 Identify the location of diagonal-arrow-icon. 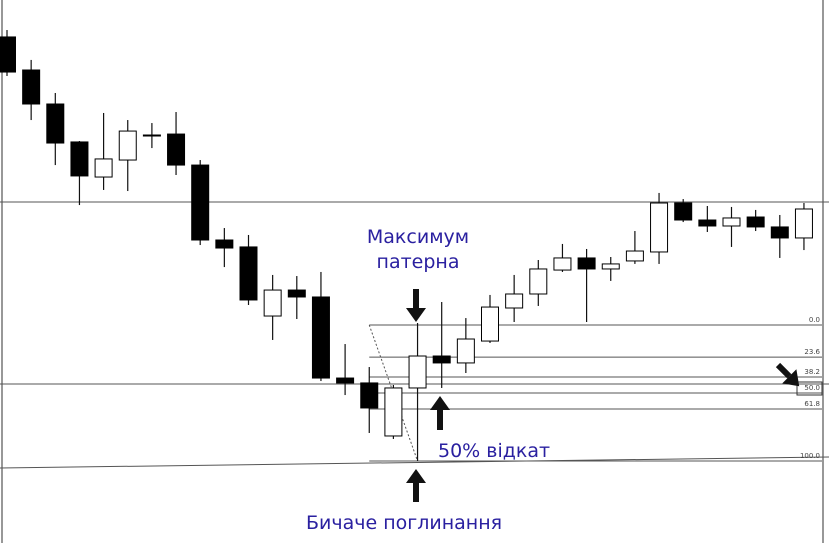
(787, 374).